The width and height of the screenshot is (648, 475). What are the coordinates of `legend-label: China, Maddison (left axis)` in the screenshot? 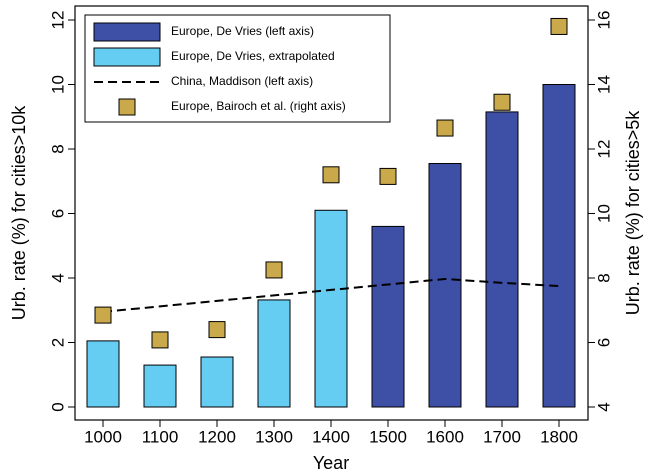 It's located at (242, 81).